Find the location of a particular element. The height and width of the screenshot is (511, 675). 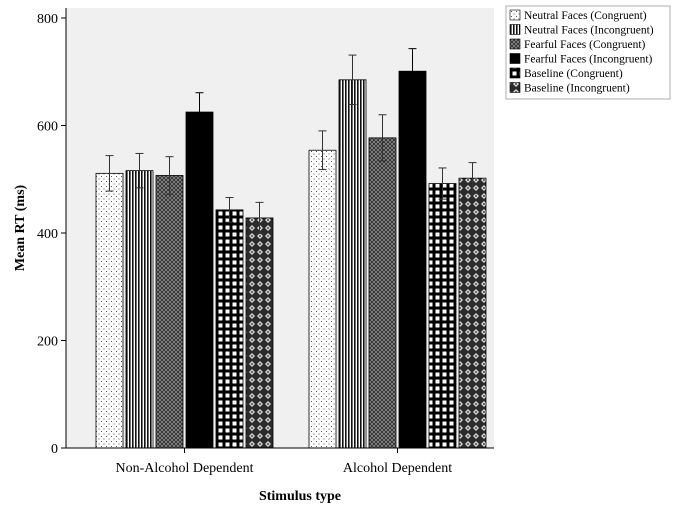

y-ticks: 0 200 400 600 800 is located at coordinates (51, 234).